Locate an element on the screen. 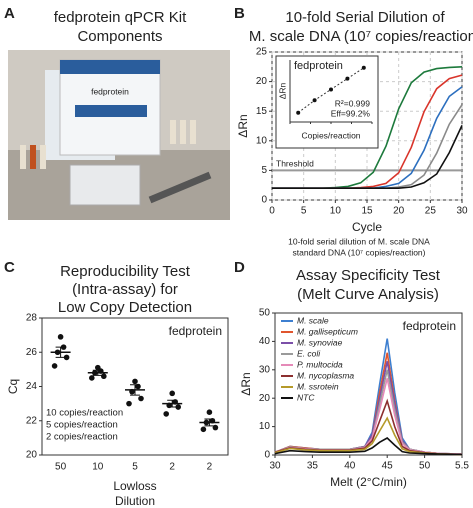  y-tick-label: 5 is located at coordinates (264, 170).